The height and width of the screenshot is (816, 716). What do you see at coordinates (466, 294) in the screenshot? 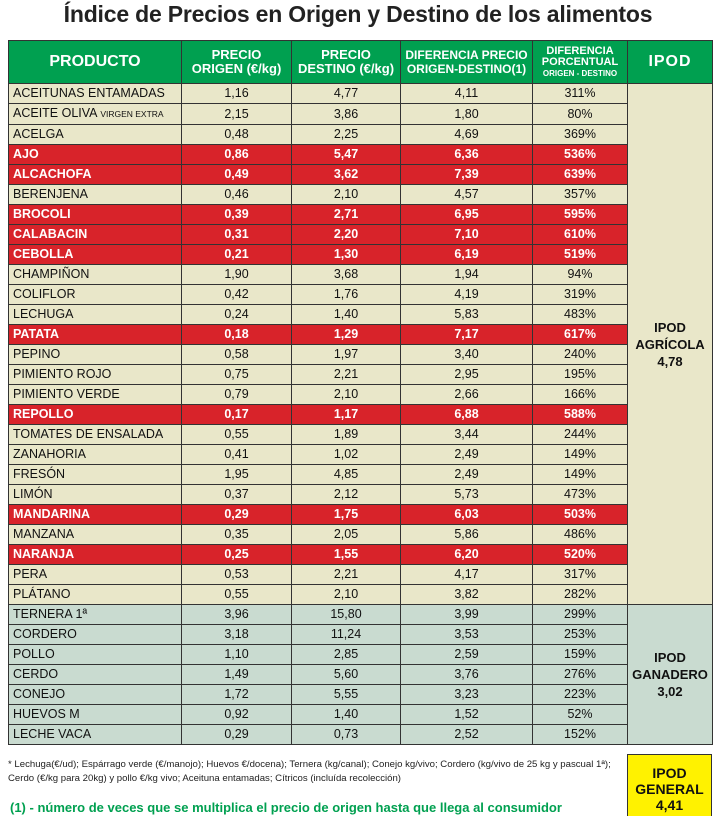
I see `cell-dif: 4,19` at bounding box center [466, 294].